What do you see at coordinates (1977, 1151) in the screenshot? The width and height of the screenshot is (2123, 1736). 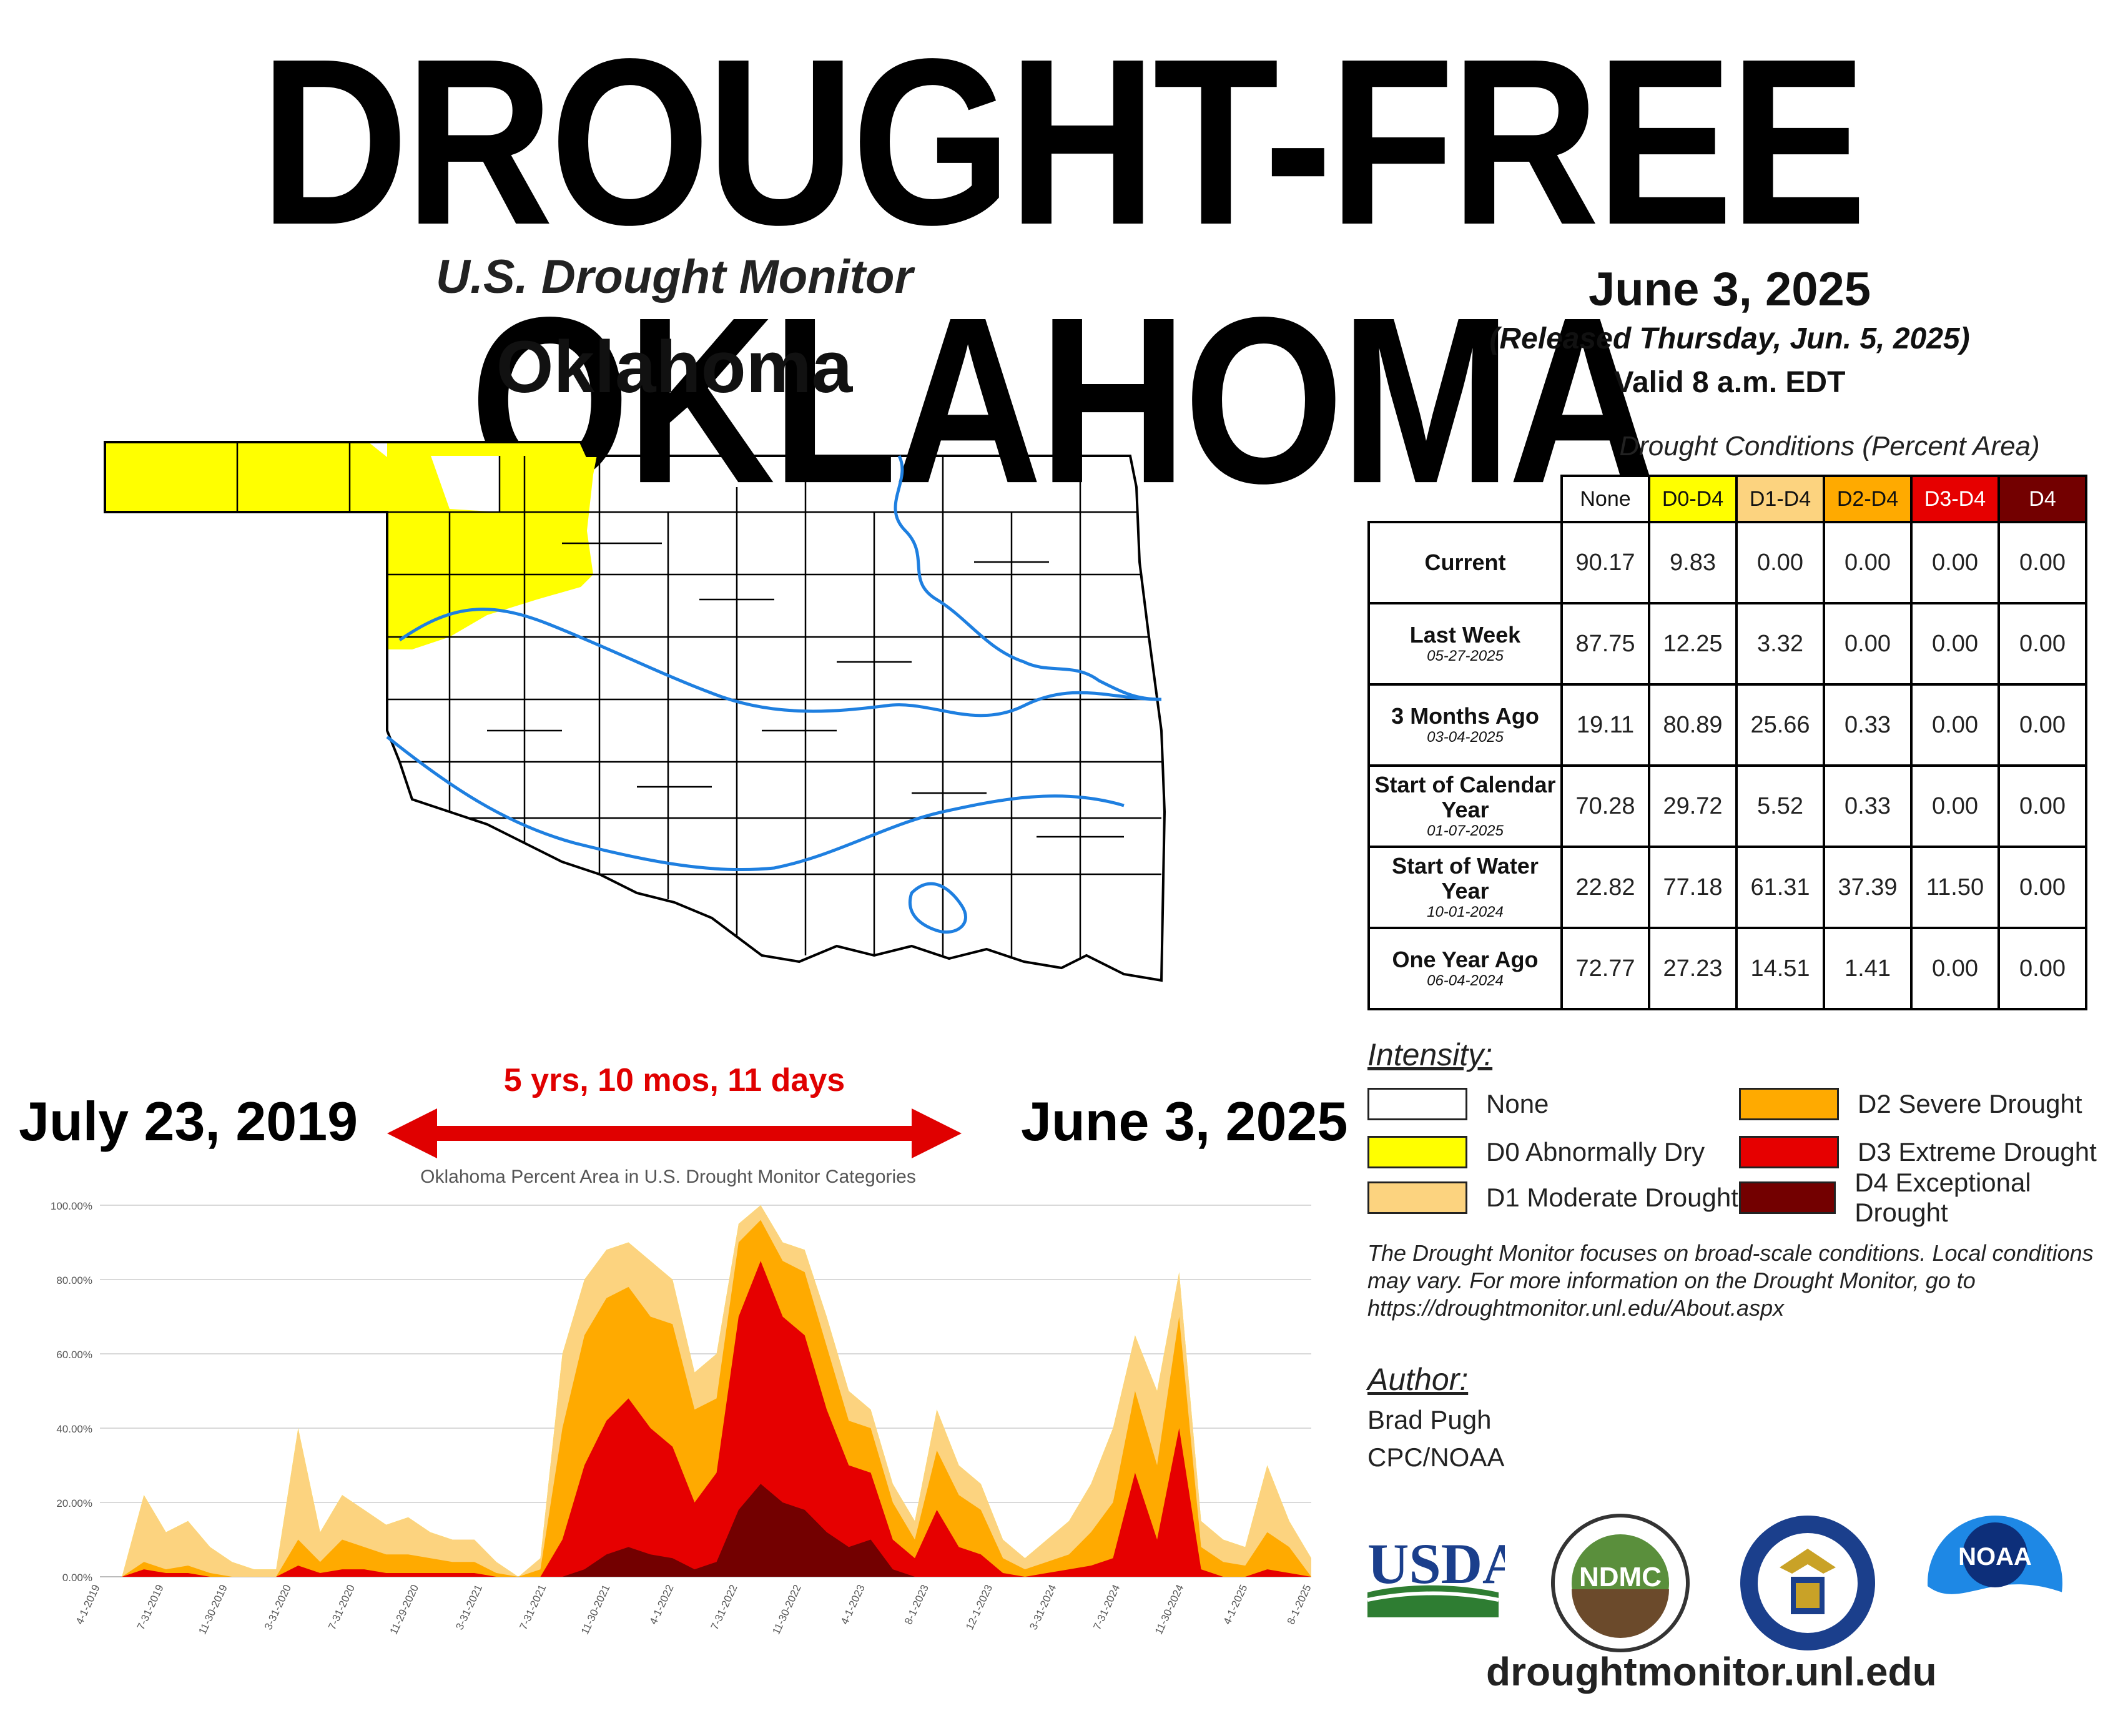 I see `legend-label: D3 Extreme Drought` at bounding box center [1977, 1151].